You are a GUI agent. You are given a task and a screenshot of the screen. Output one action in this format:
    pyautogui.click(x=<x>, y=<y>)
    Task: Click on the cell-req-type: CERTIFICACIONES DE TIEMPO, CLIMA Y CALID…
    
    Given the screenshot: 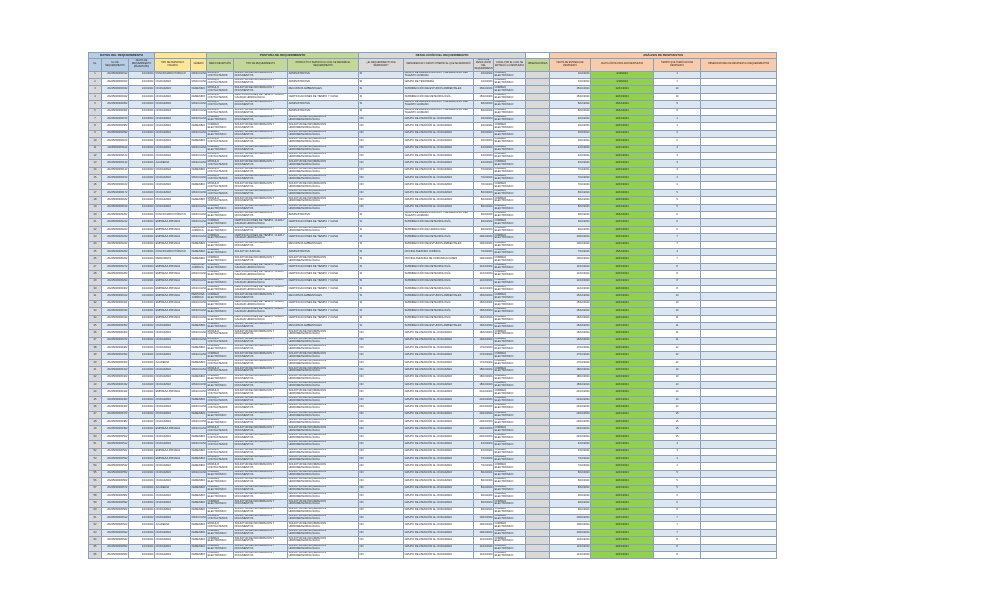 What is the action you would take?
    pyautogui.click(x=261, y=267)
    